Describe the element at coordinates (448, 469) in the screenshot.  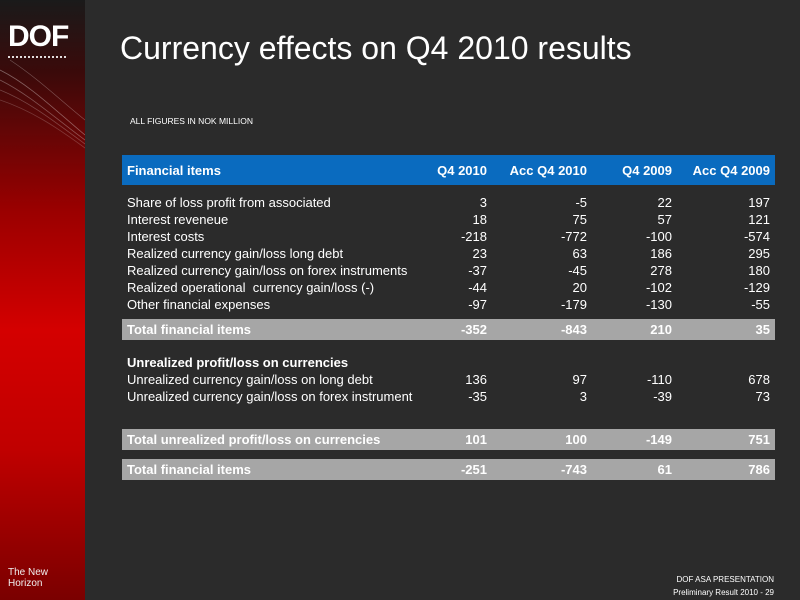
I see `grand-total-row: Total financial items -251 -743 61 786` at that location.